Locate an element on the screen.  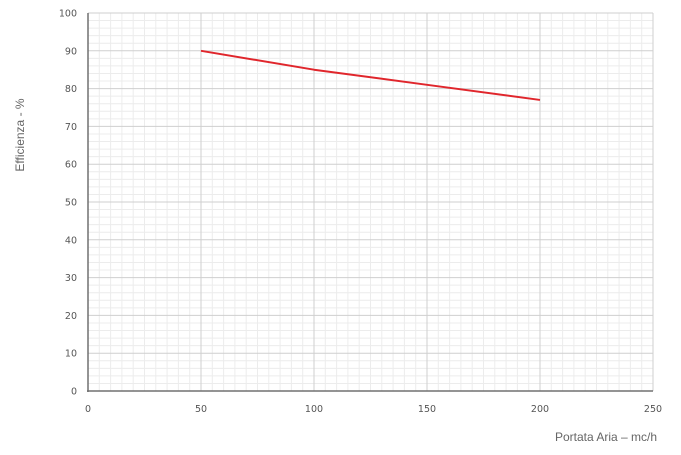
y-tick-label: 30 is located at coordinates (71, 278).